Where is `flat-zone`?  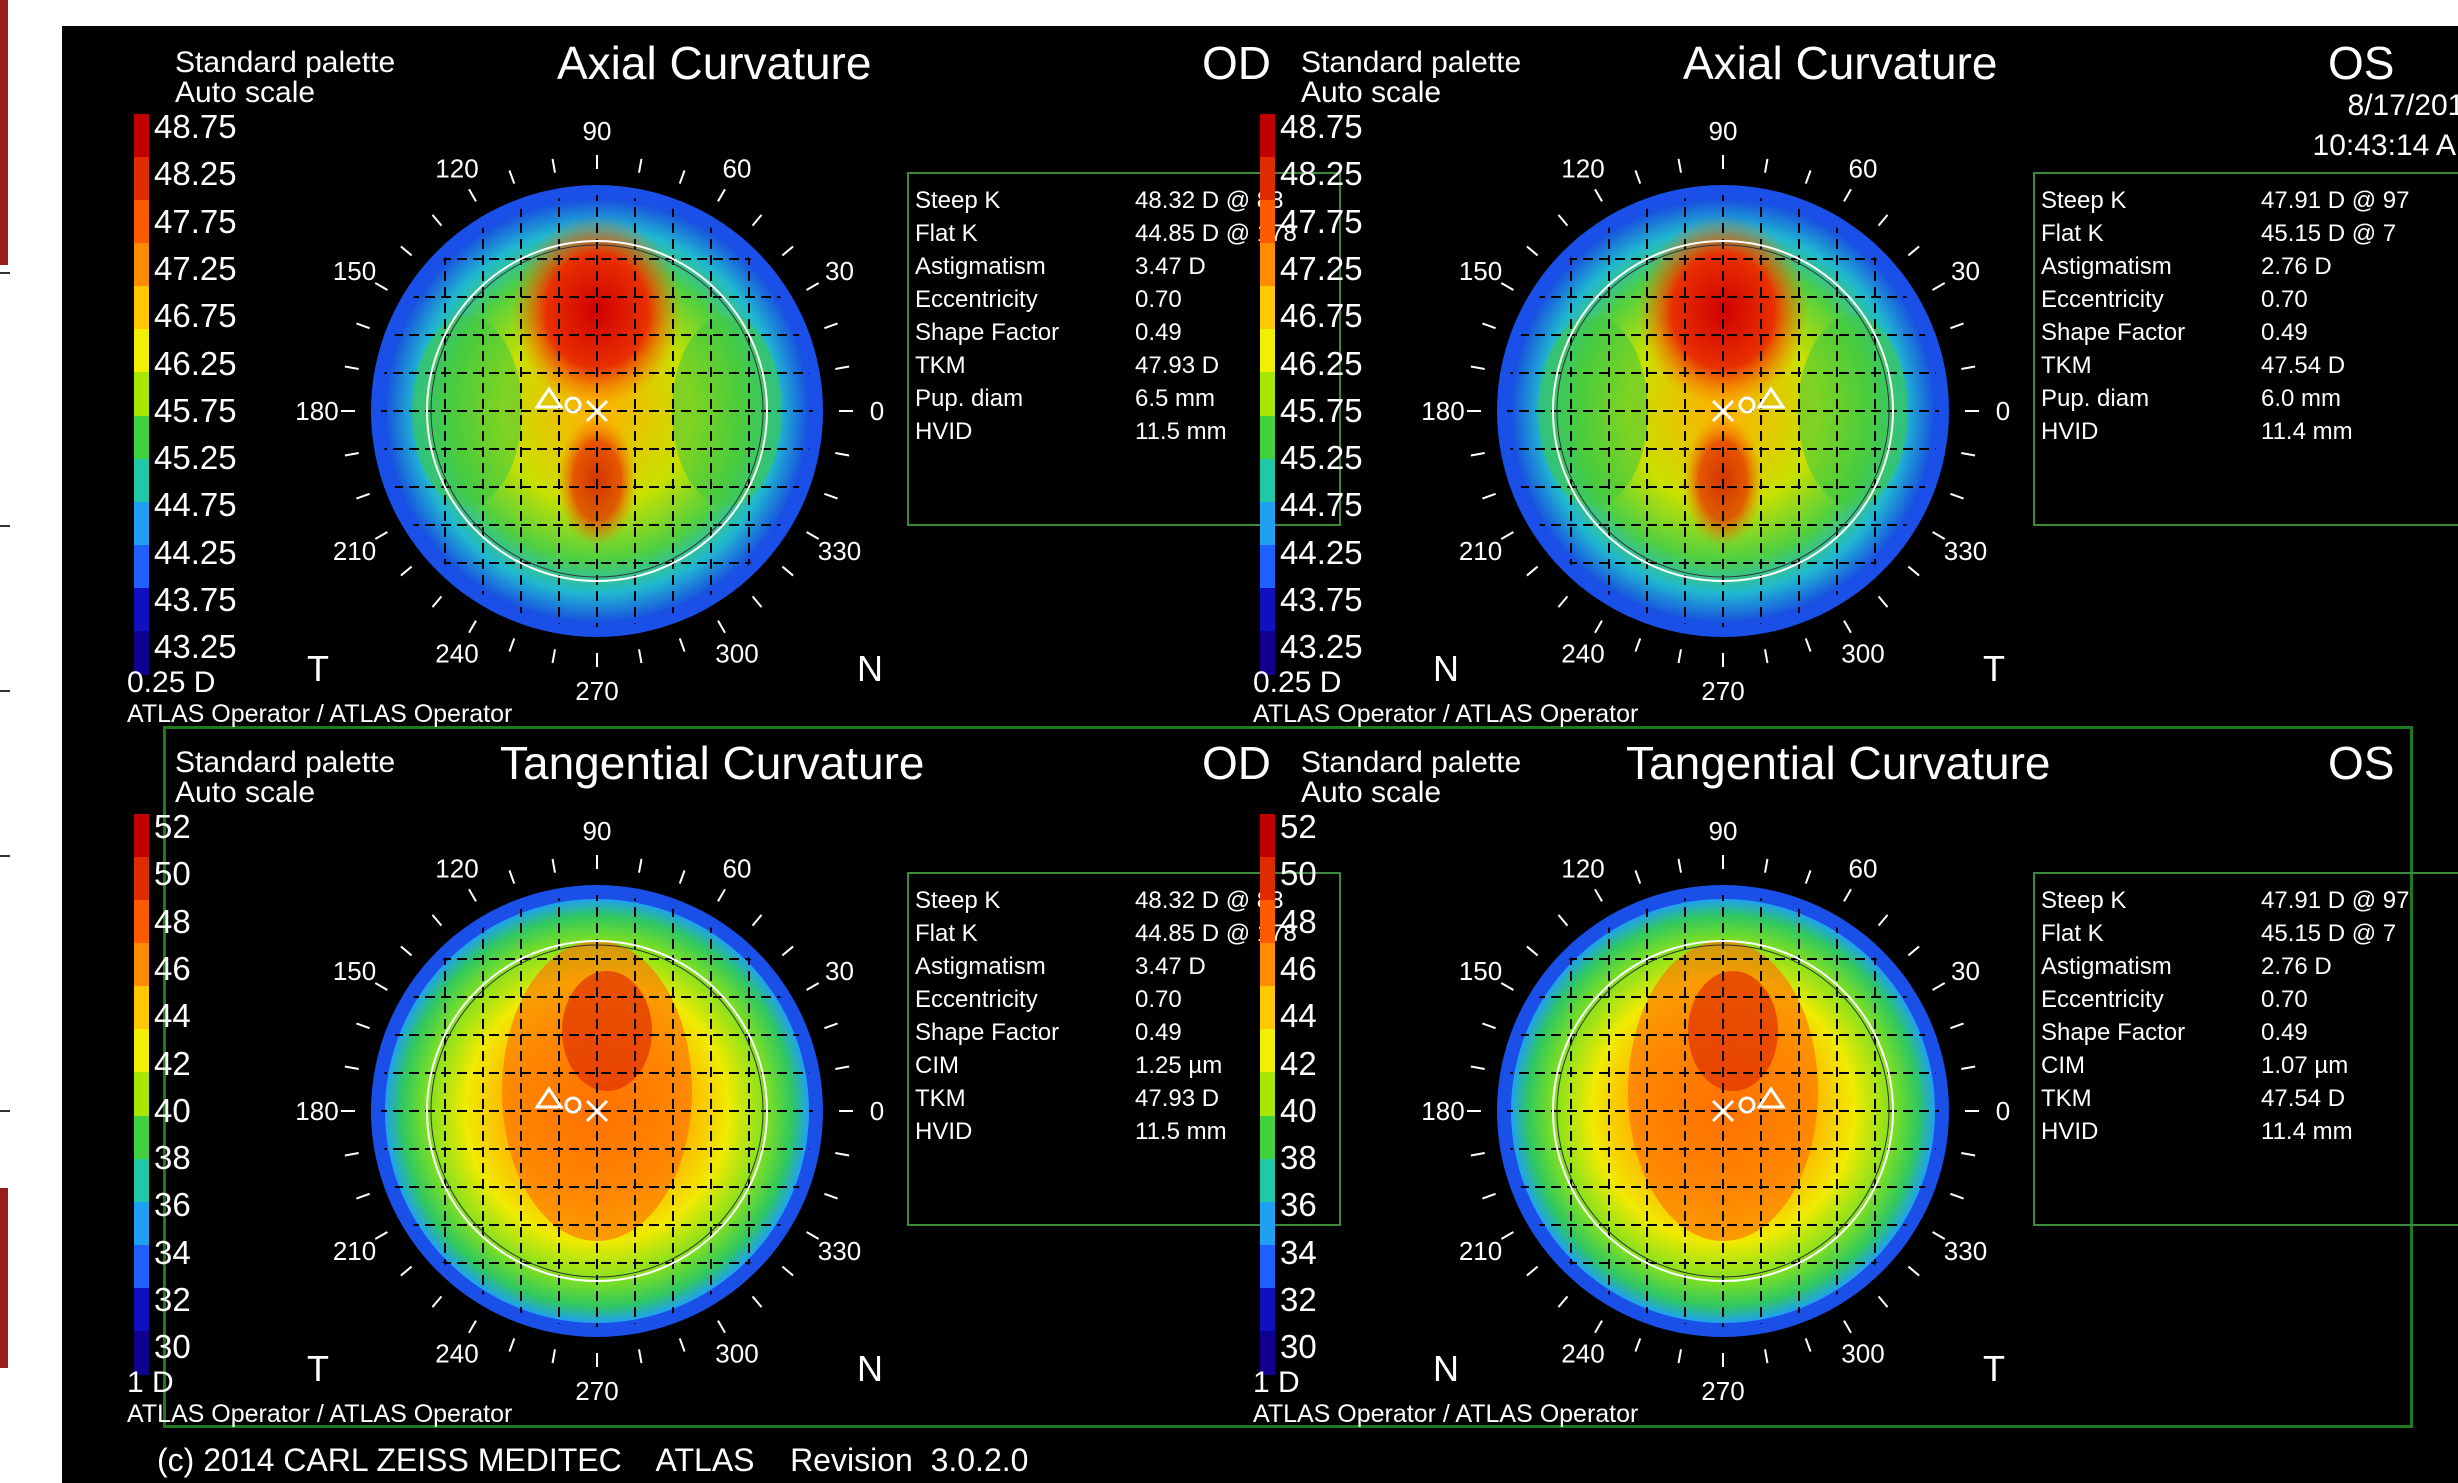 flat-zone is located at coordinates (727, 411).